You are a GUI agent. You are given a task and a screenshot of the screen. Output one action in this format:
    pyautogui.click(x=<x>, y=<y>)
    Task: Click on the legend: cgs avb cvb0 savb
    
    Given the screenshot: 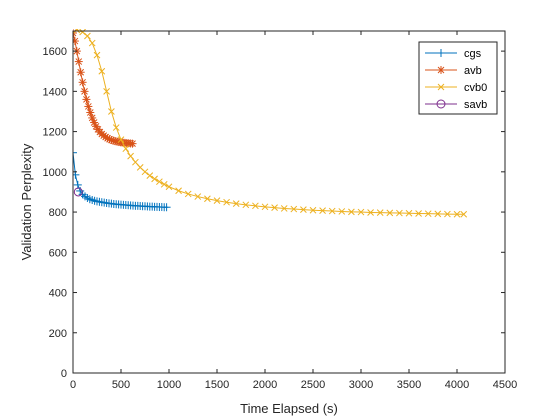 What is the action you would take?
    pyautogui.click(x=458, y=78)
    